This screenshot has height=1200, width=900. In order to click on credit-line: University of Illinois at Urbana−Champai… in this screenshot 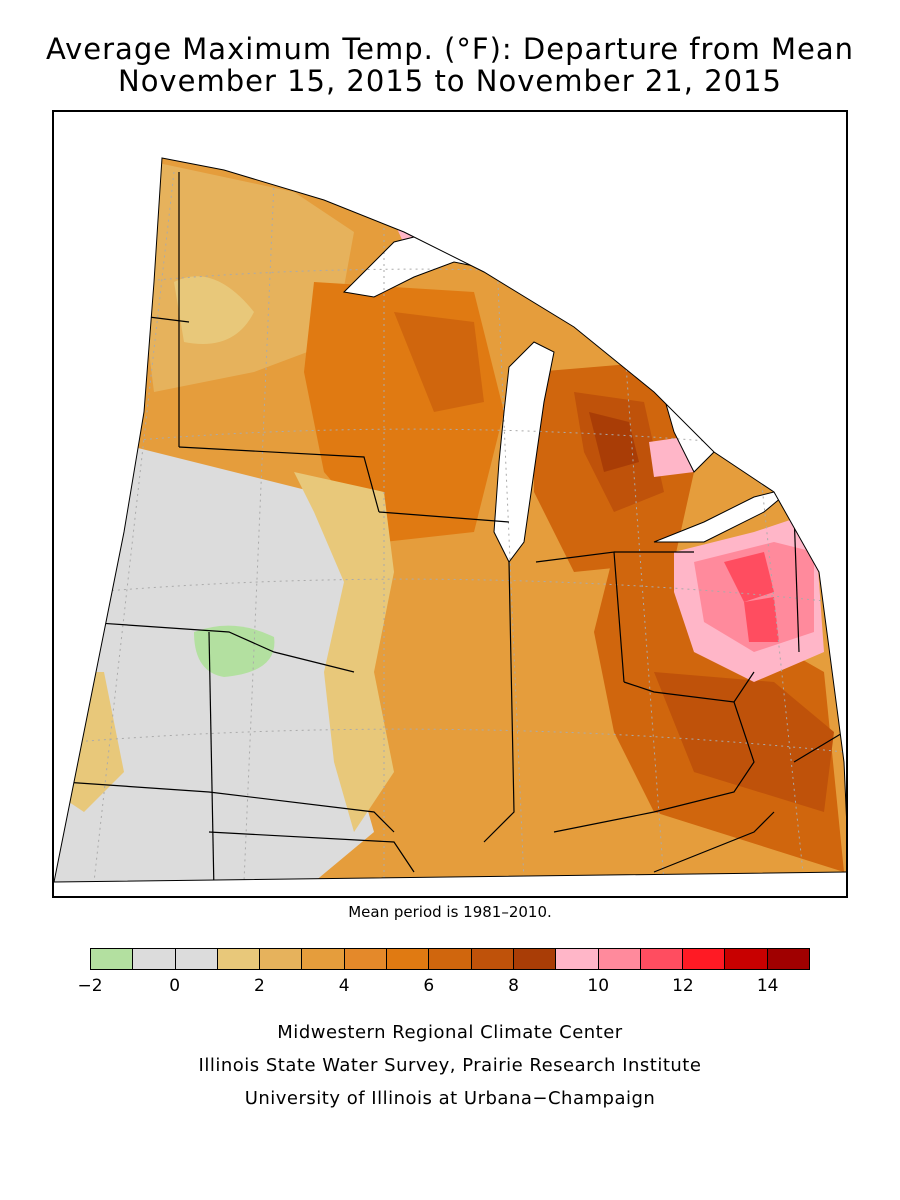, I will do `click(450, 1098)`.